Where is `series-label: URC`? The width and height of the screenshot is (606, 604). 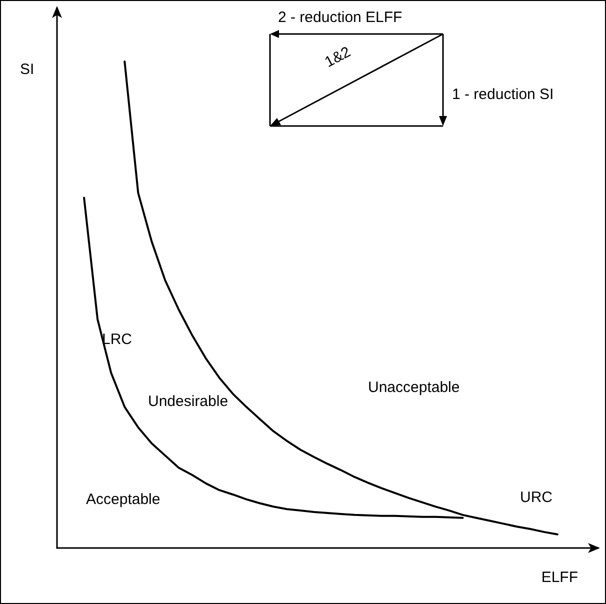
series-label: URC is located at coordinates (536, 497).